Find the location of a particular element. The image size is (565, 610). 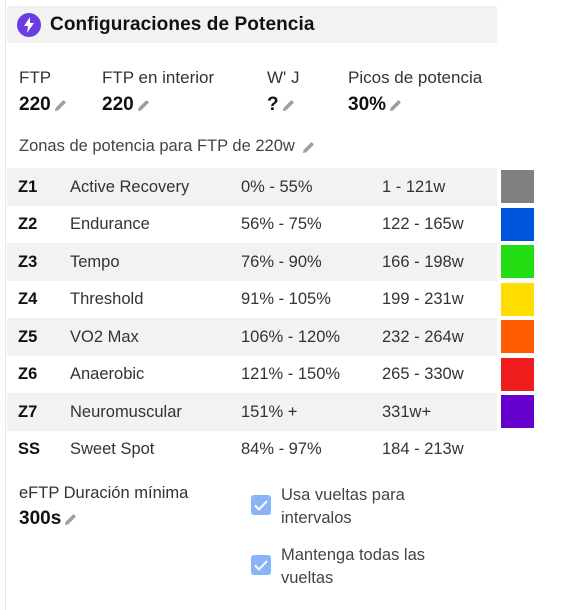

zone-row: Z3 Tempo 76% - 90% 166 - 198w is located at coordinates (272, 262).